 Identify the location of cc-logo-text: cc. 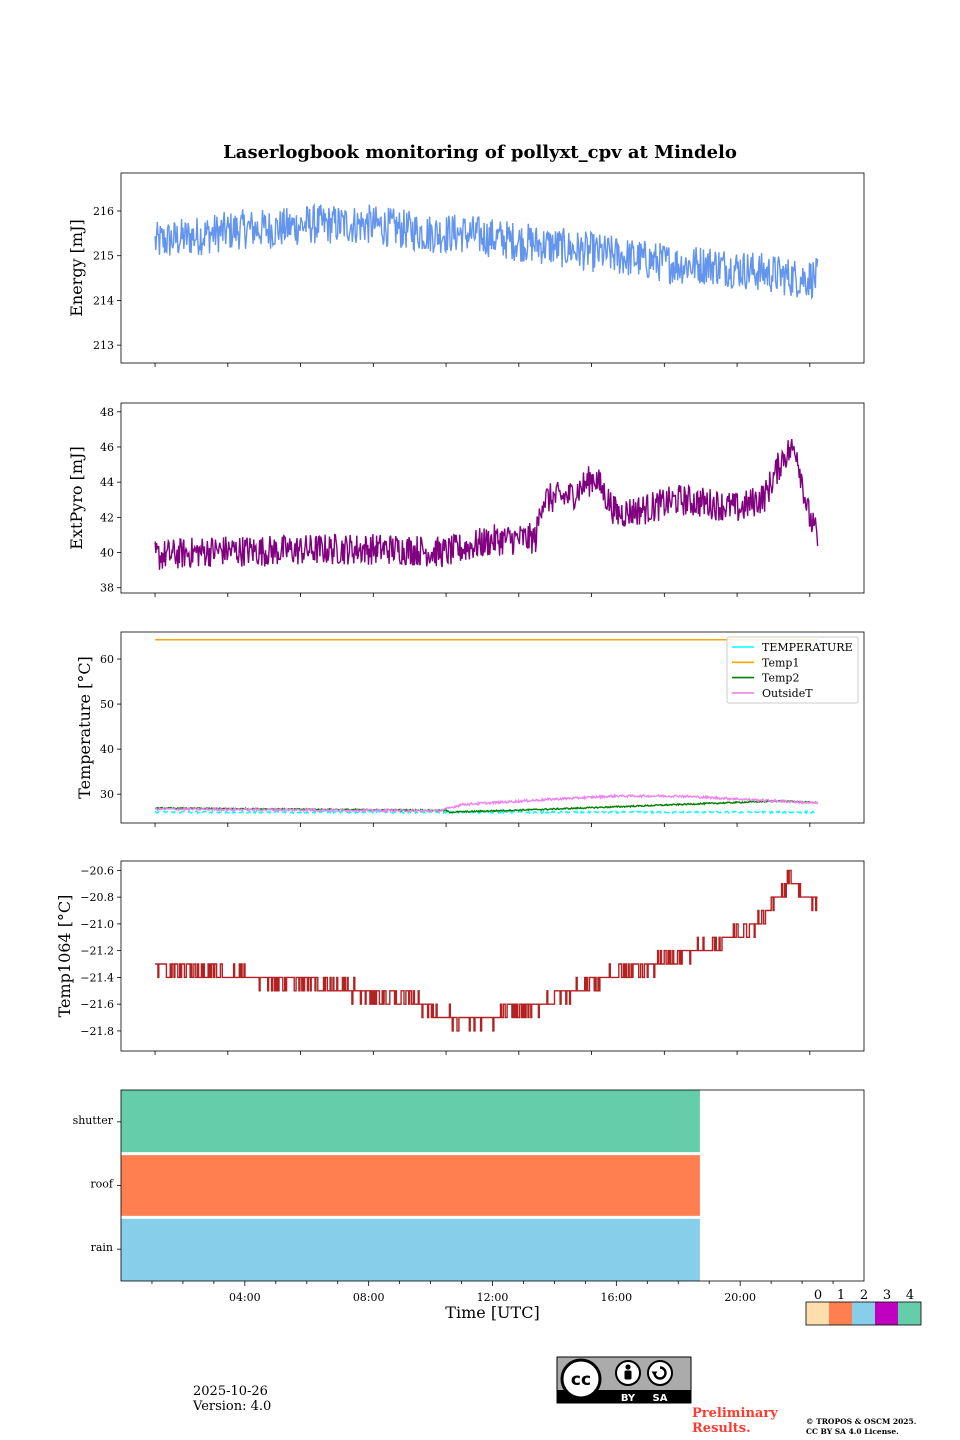
(581, 1380).